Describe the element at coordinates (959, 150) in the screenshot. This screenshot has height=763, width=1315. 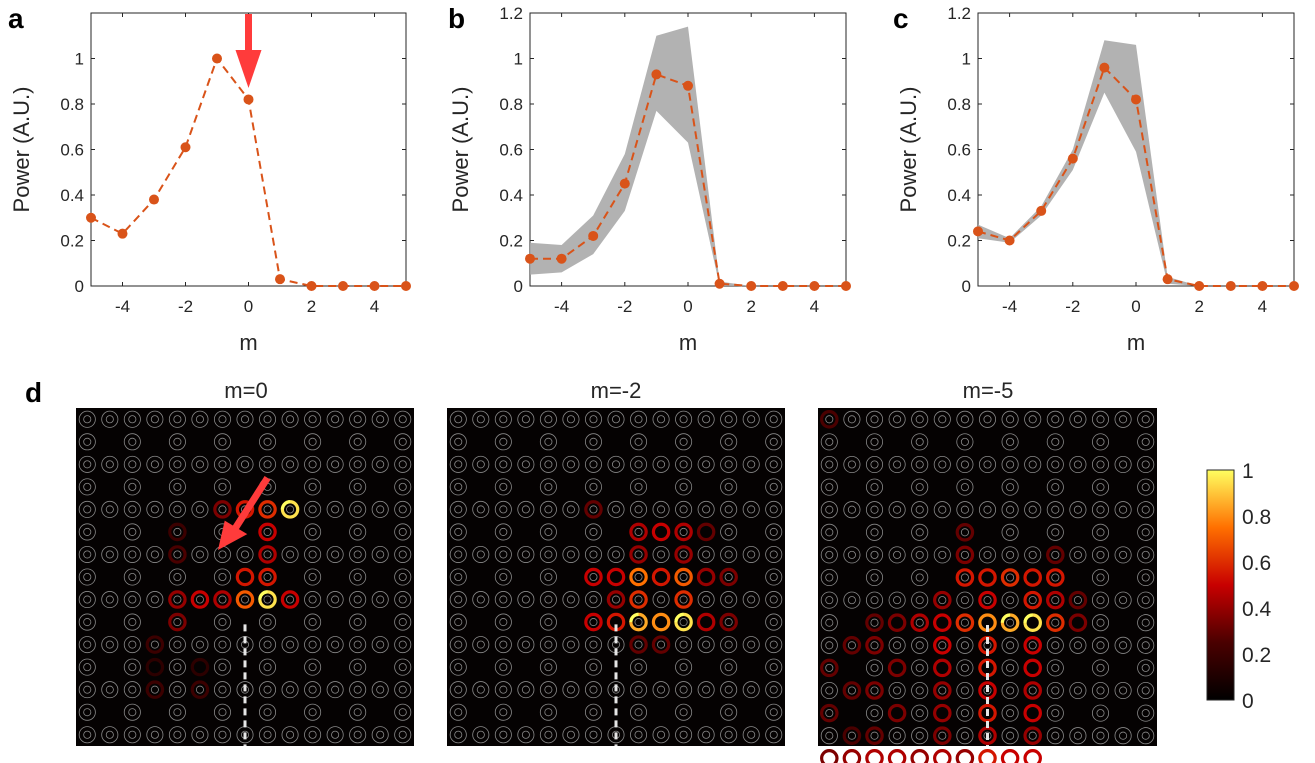
I see `y-tick-label: 0.6` at that location.